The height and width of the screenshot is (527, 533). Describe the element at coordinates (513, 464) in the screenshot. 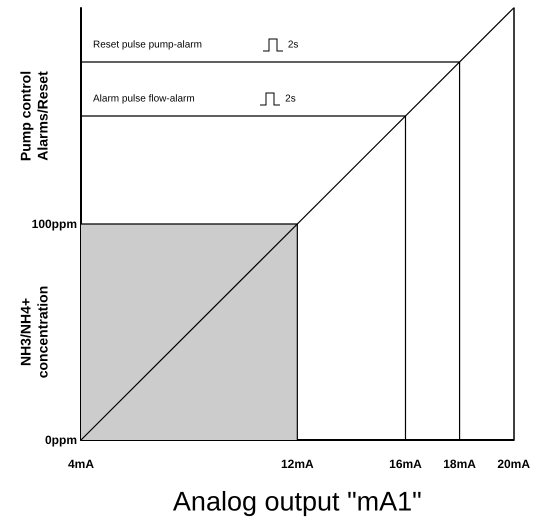

I see `x-tick-label: 20mA` at that location.